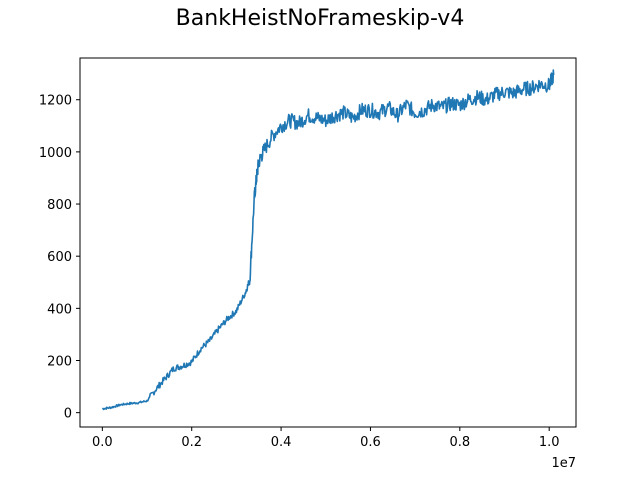  I want to click on y-tick-label: 200, so click(59, 362).